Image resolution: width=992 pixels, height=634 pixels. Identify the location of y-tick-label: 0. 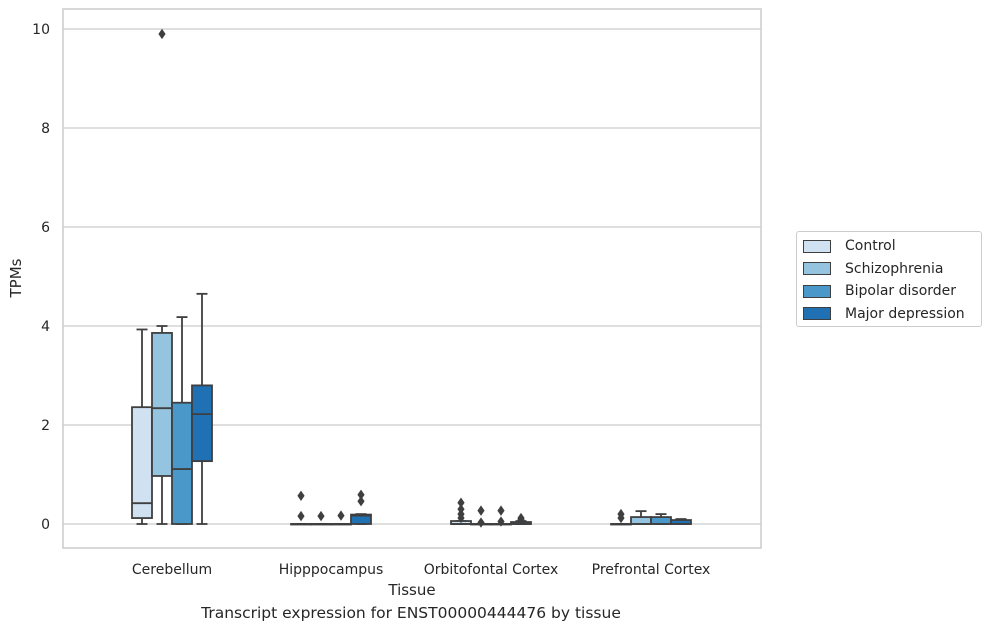
(45, 525).